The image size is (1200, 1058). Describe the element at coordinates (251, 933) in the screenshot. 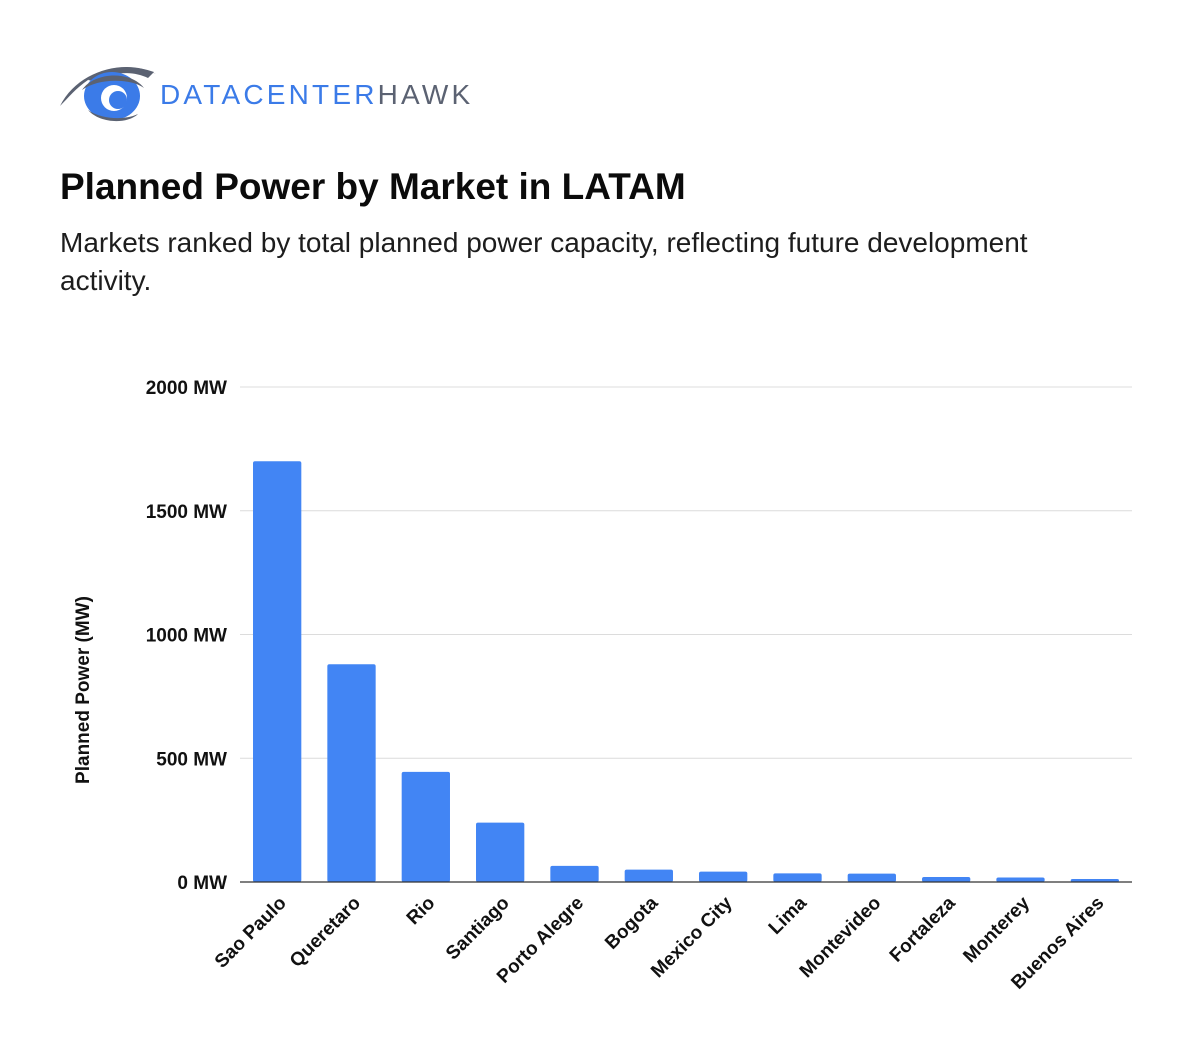

I see `x-tick-label: Sao Paulo` at that location.